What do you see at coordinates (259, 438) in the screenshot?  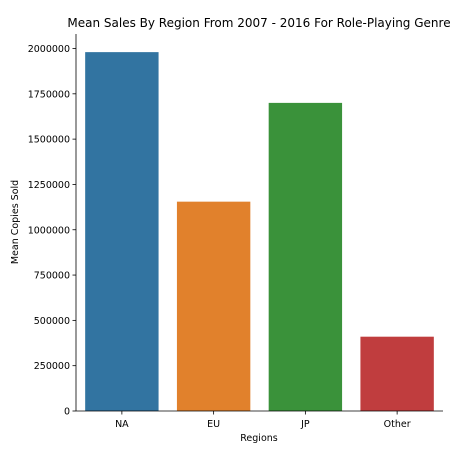 I see `x-axis-label: Regions` at bounding box center [259, 438].